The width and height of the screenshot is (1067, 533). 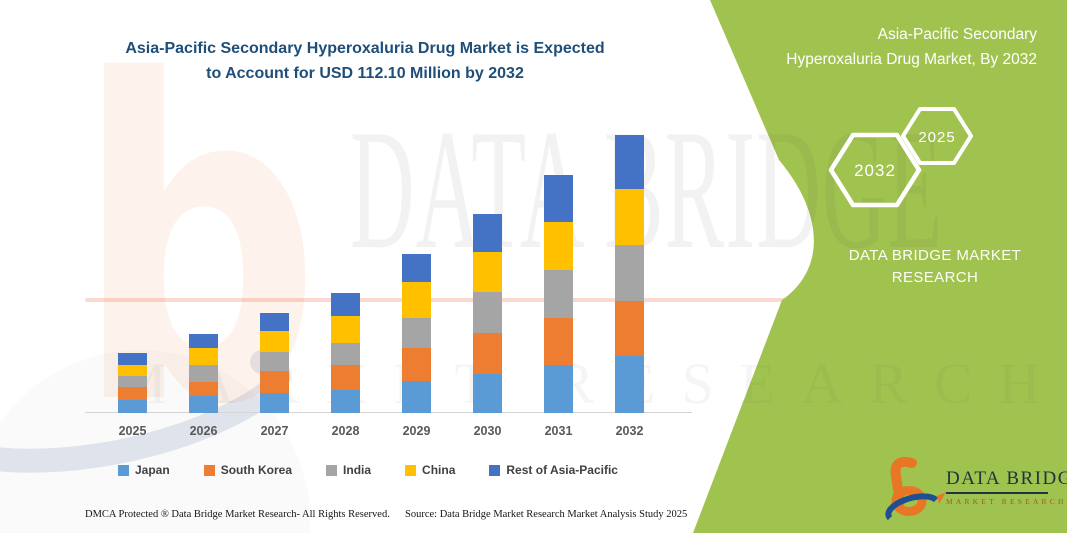 What do you see at coordinates (345, 431) in the screenshot?
I see `x-axis-label-2028: 2028` at bounding box center [345, 431].